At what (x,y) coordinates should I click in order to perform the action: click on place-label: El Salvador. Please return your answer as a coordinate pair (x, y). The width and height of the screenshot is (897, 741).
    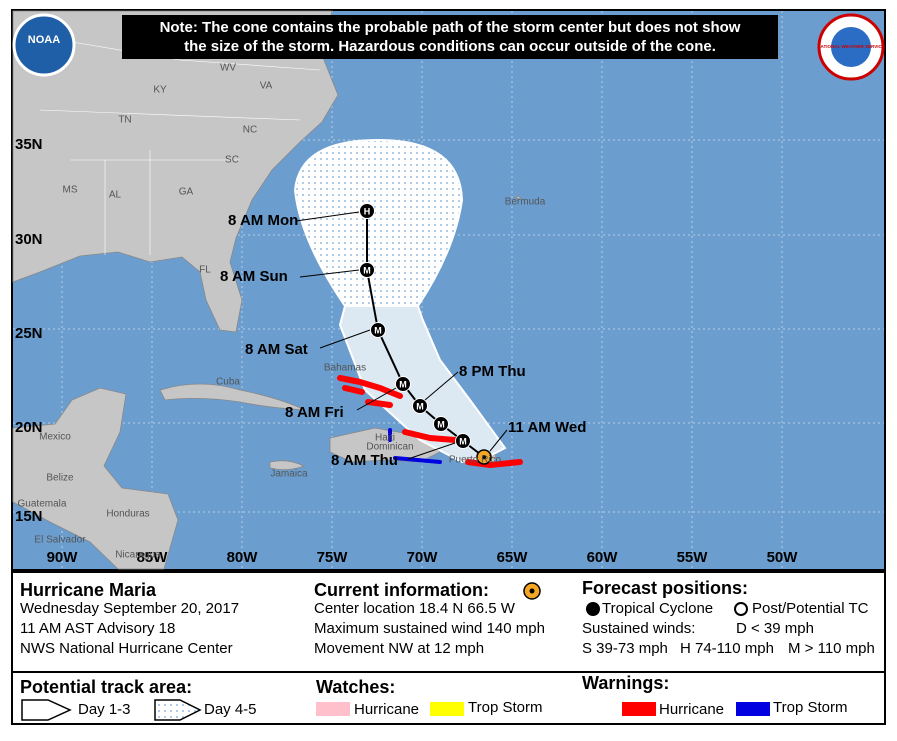
    Looking at the image, I should click on (60, 540).